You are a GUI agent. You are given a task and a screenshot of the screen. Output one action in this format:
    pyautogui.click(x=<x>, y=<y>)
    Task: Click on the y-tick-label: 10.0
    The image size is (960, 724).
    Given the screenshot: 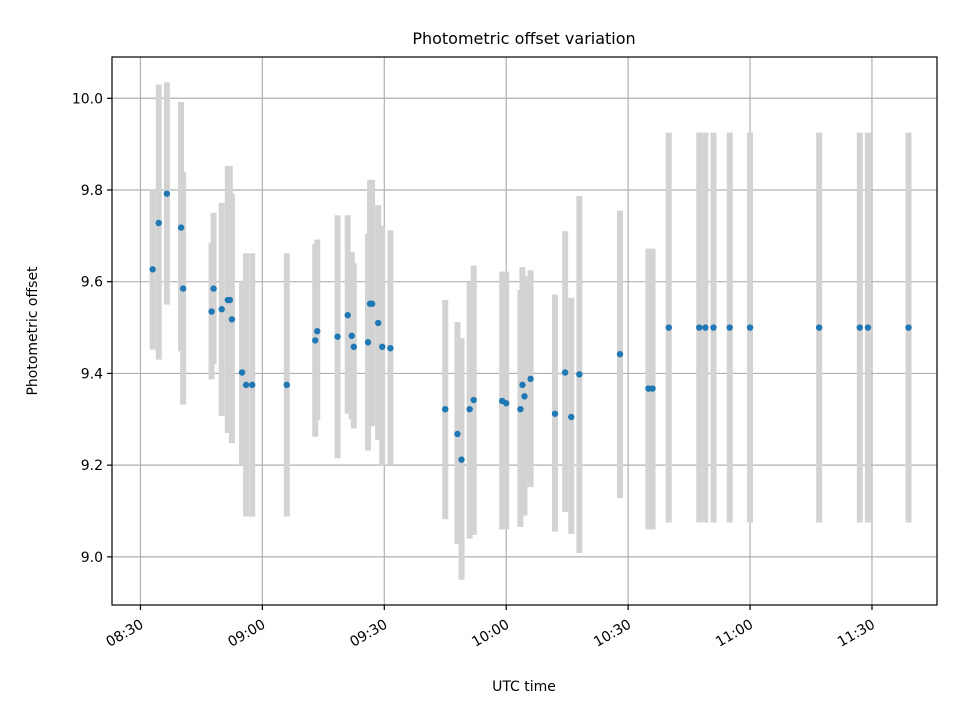 What is the action you would take?
    pyautogui.click(x=87, y=99)
    